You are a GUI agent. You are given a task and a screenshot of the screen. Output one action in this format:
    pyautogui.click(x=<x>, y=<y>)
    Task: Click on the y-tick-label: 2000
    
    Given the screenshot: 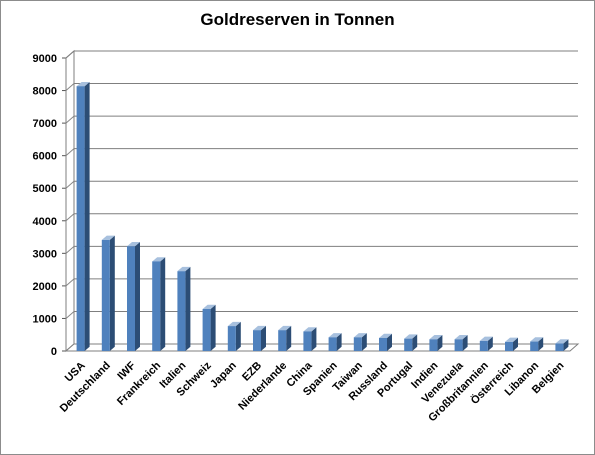 What is the action you would take?
    pyautogui.click(x=45, y=287)
    